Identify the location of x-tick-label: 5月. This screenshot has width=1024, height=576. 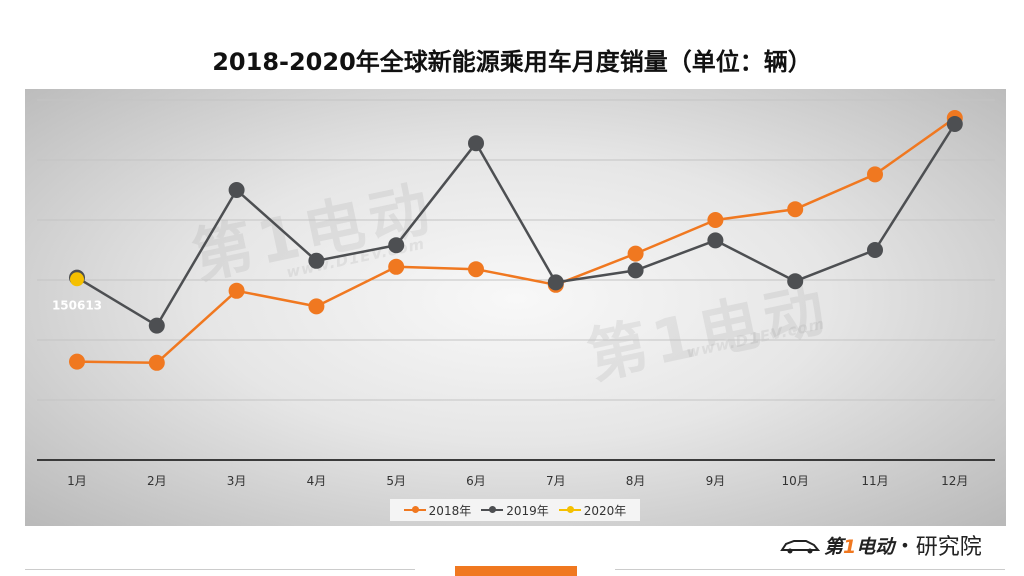
(396, 481).